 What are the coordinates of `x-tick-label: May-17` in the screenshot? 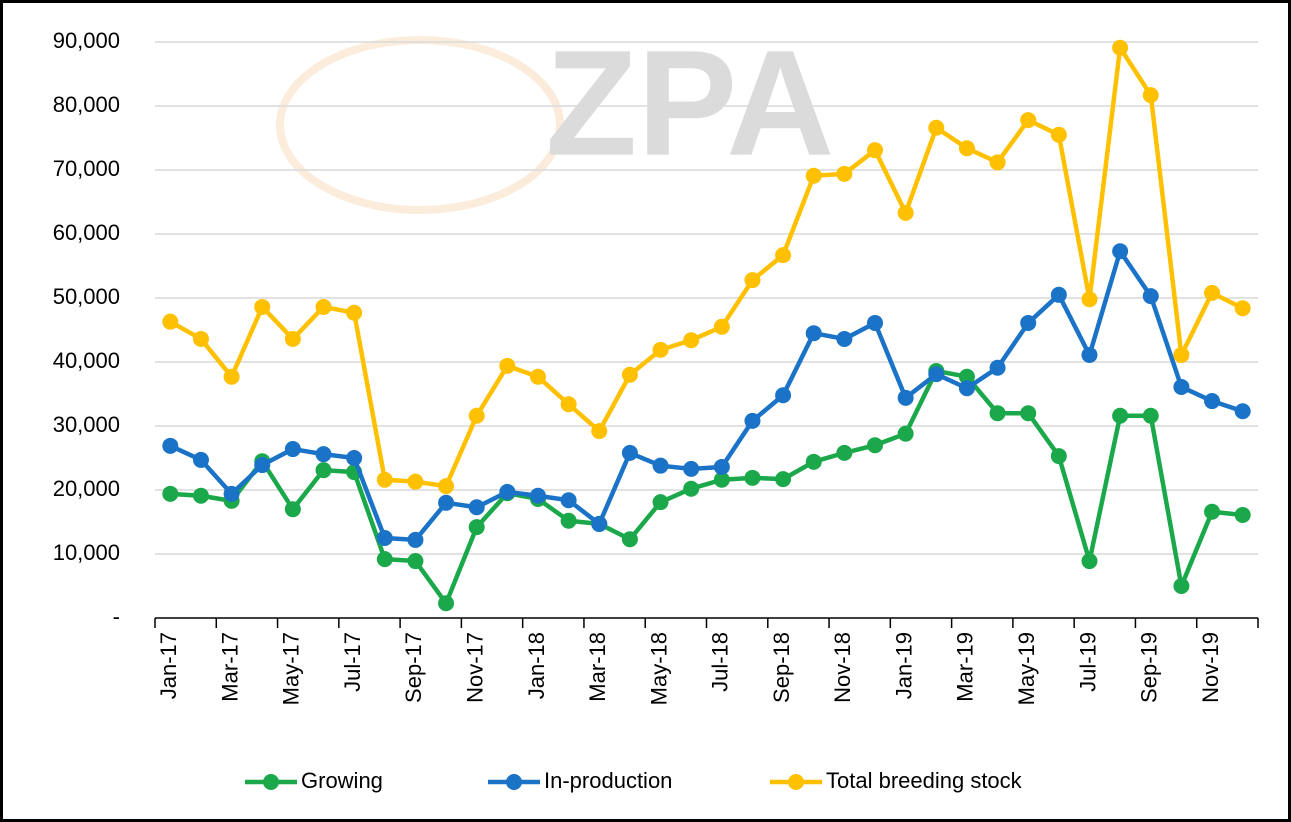 It's located at (291, 668).